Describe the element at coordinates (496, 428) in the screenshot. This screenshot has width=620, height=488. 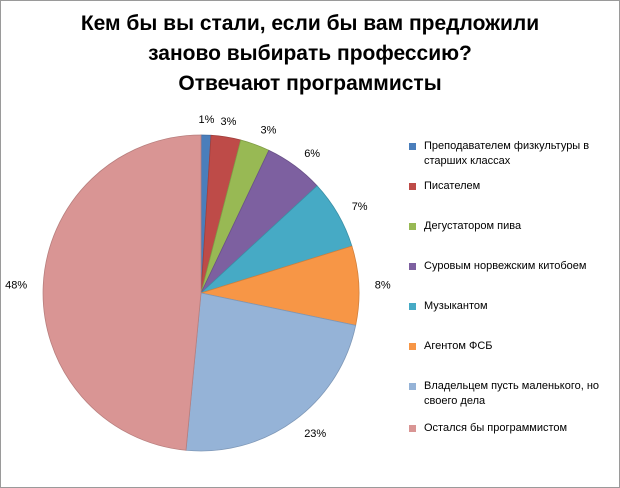
I see `legend-label: Остался бы программистом` at that location.